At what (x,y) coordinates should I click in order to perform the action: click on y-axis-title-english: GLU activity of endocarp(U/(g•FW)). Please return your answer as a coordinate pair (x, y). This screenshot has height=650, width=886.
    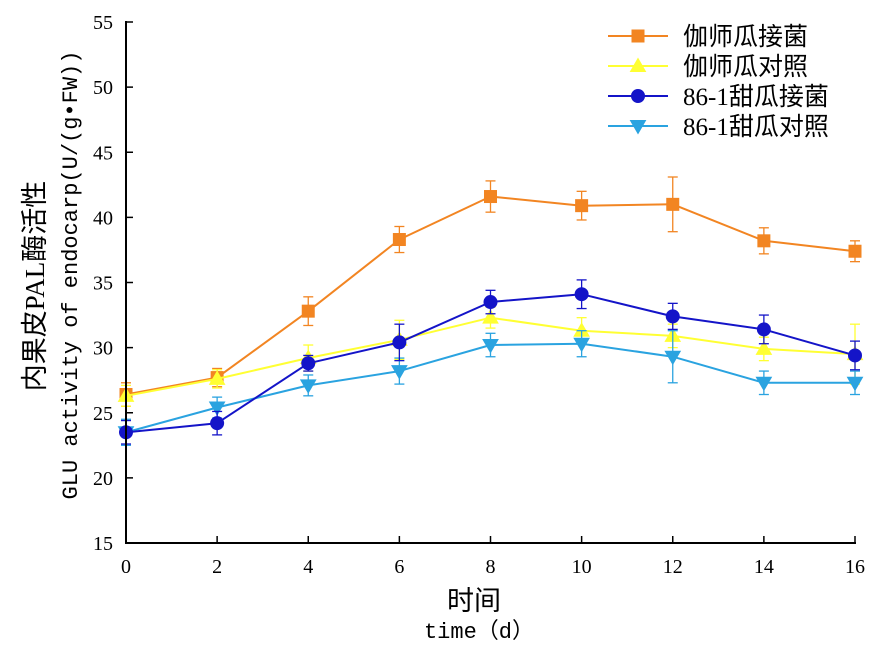
    Looking at the image, I should click on (71, 275).